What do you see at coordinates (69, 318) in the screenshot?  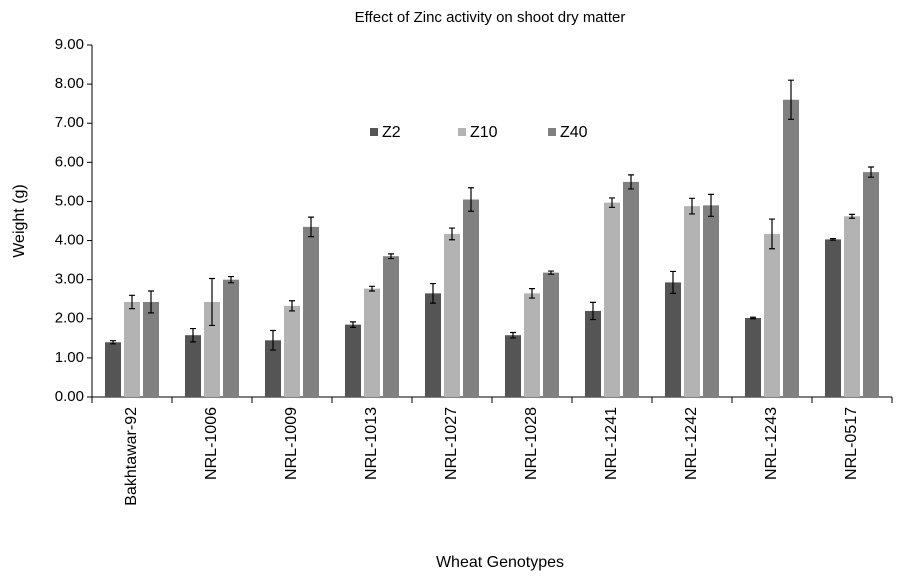 I see `y-tick-label: 2.00` at bounding box center [69, 318].